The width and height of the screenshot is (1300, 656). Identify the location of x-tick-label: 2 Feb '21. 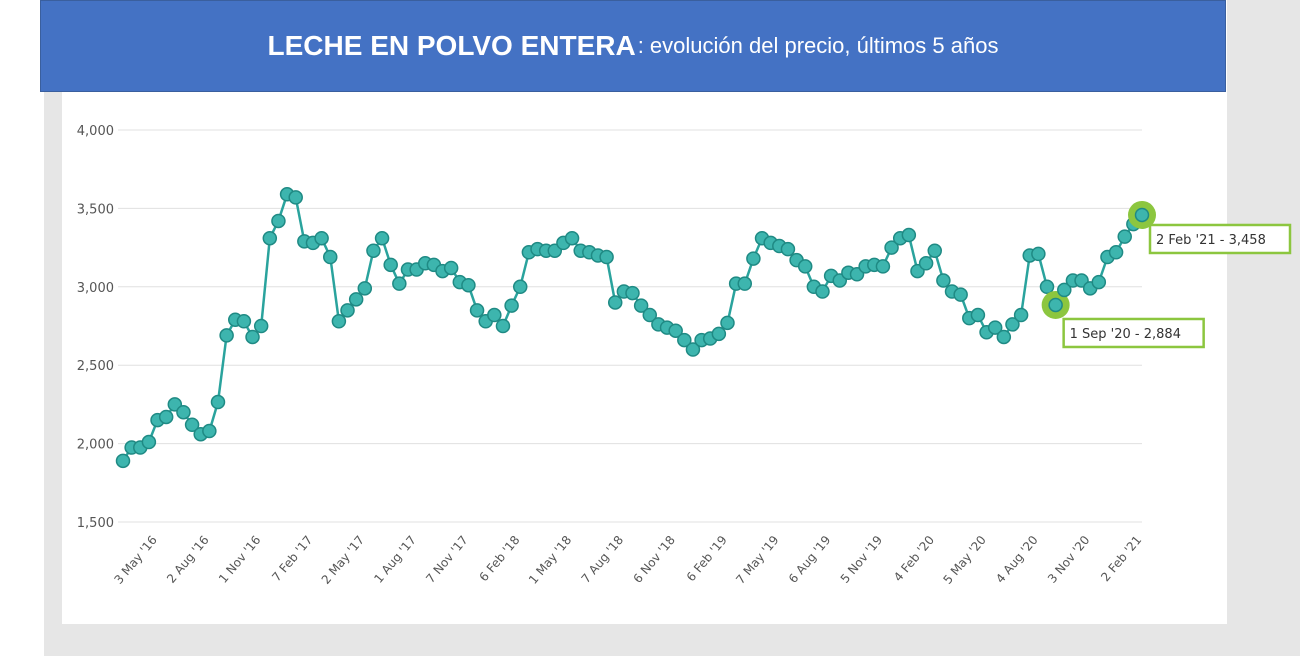
(1121, 558).